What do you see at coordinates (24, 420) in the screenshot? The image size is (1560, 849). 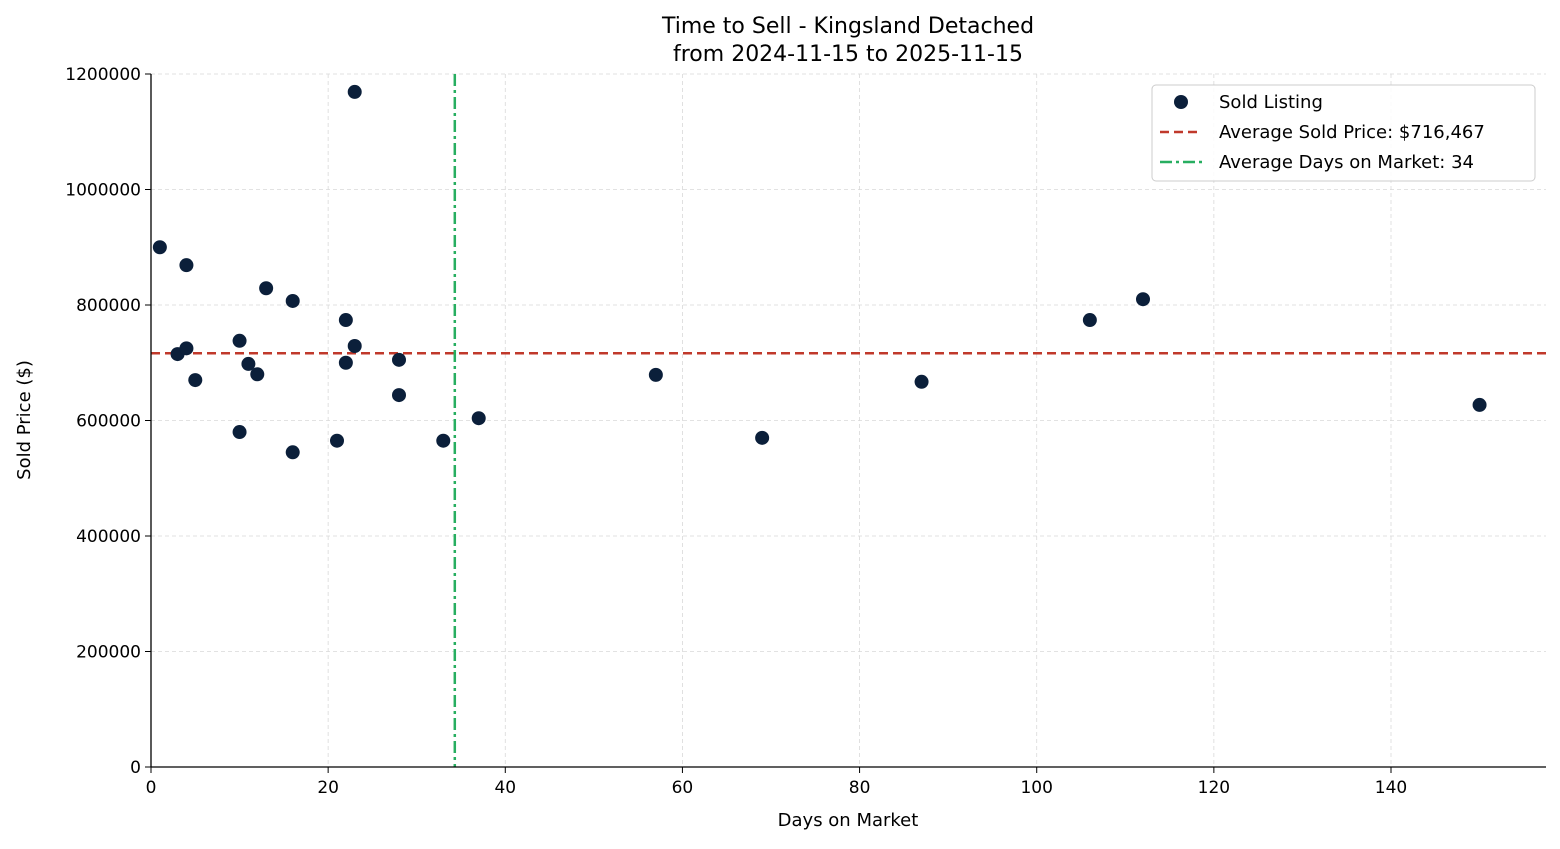 I see `y-axis-label: Sold Price ($)` at bounding box center [24, 420].